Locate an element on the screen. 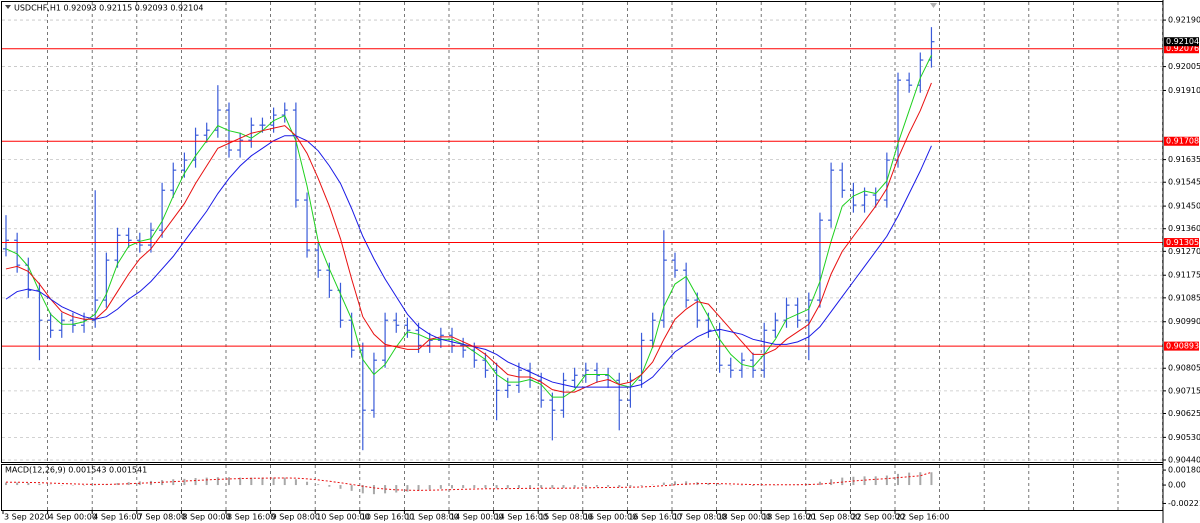 The image size is (1200, 523). x-tick-label: 14 Sep 00:00 is located at coordinates (476, 517).